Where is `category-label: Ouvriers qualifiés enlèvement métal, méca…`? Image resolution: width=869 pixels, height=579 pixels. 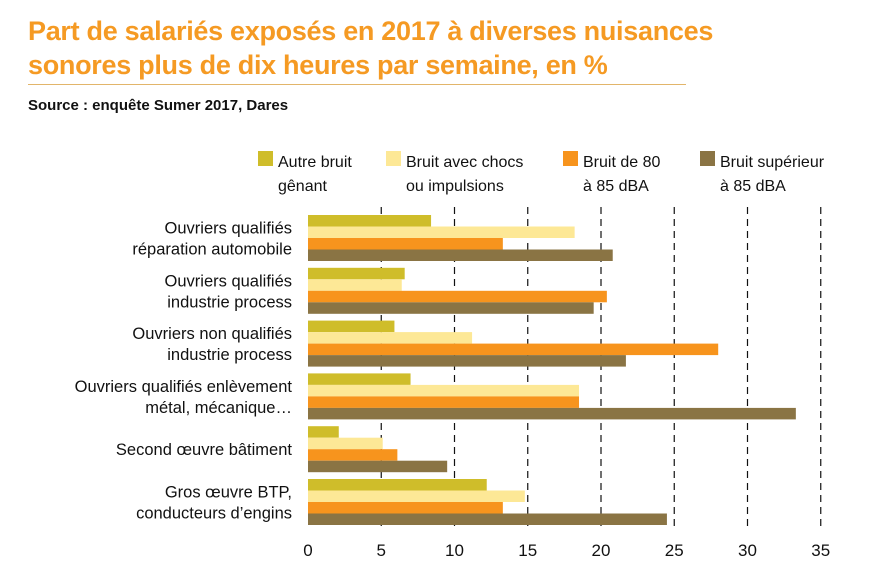
category-label: Ouvriers qualifiés enlèvement métal, méca… is located at coordinates (184, 397).